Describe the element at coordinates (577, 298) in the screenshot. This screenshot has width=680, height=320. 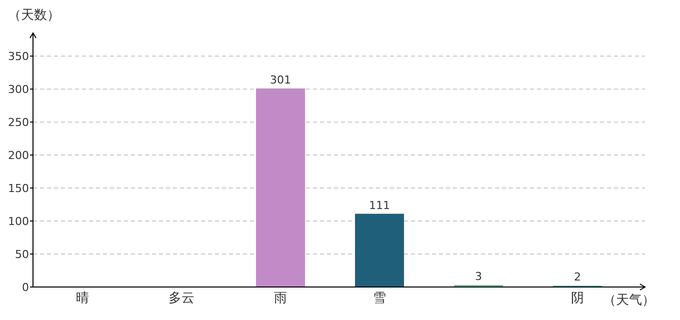
I see `x-tick-label: 阴` at that location.